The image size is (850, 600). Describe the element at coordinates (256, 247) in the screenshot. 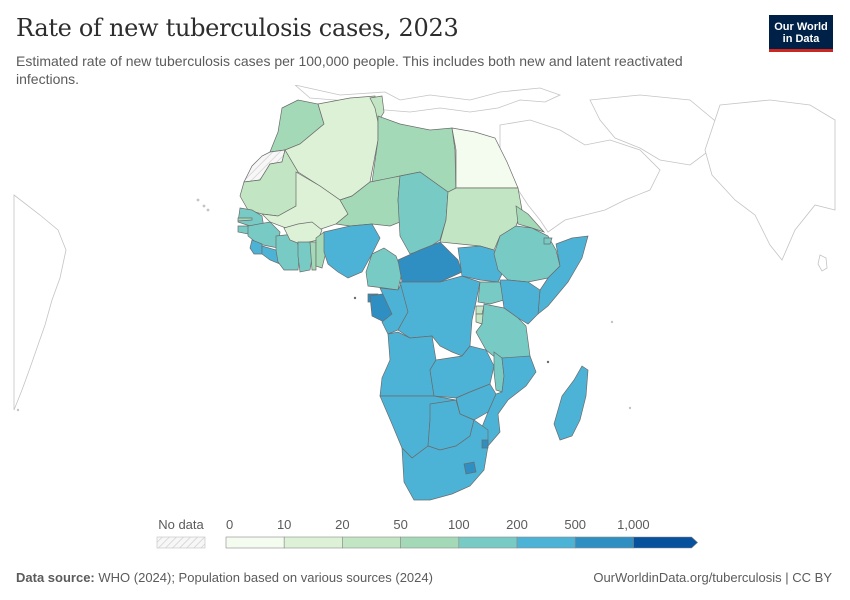

I see `country-sierra-leone` at that location.